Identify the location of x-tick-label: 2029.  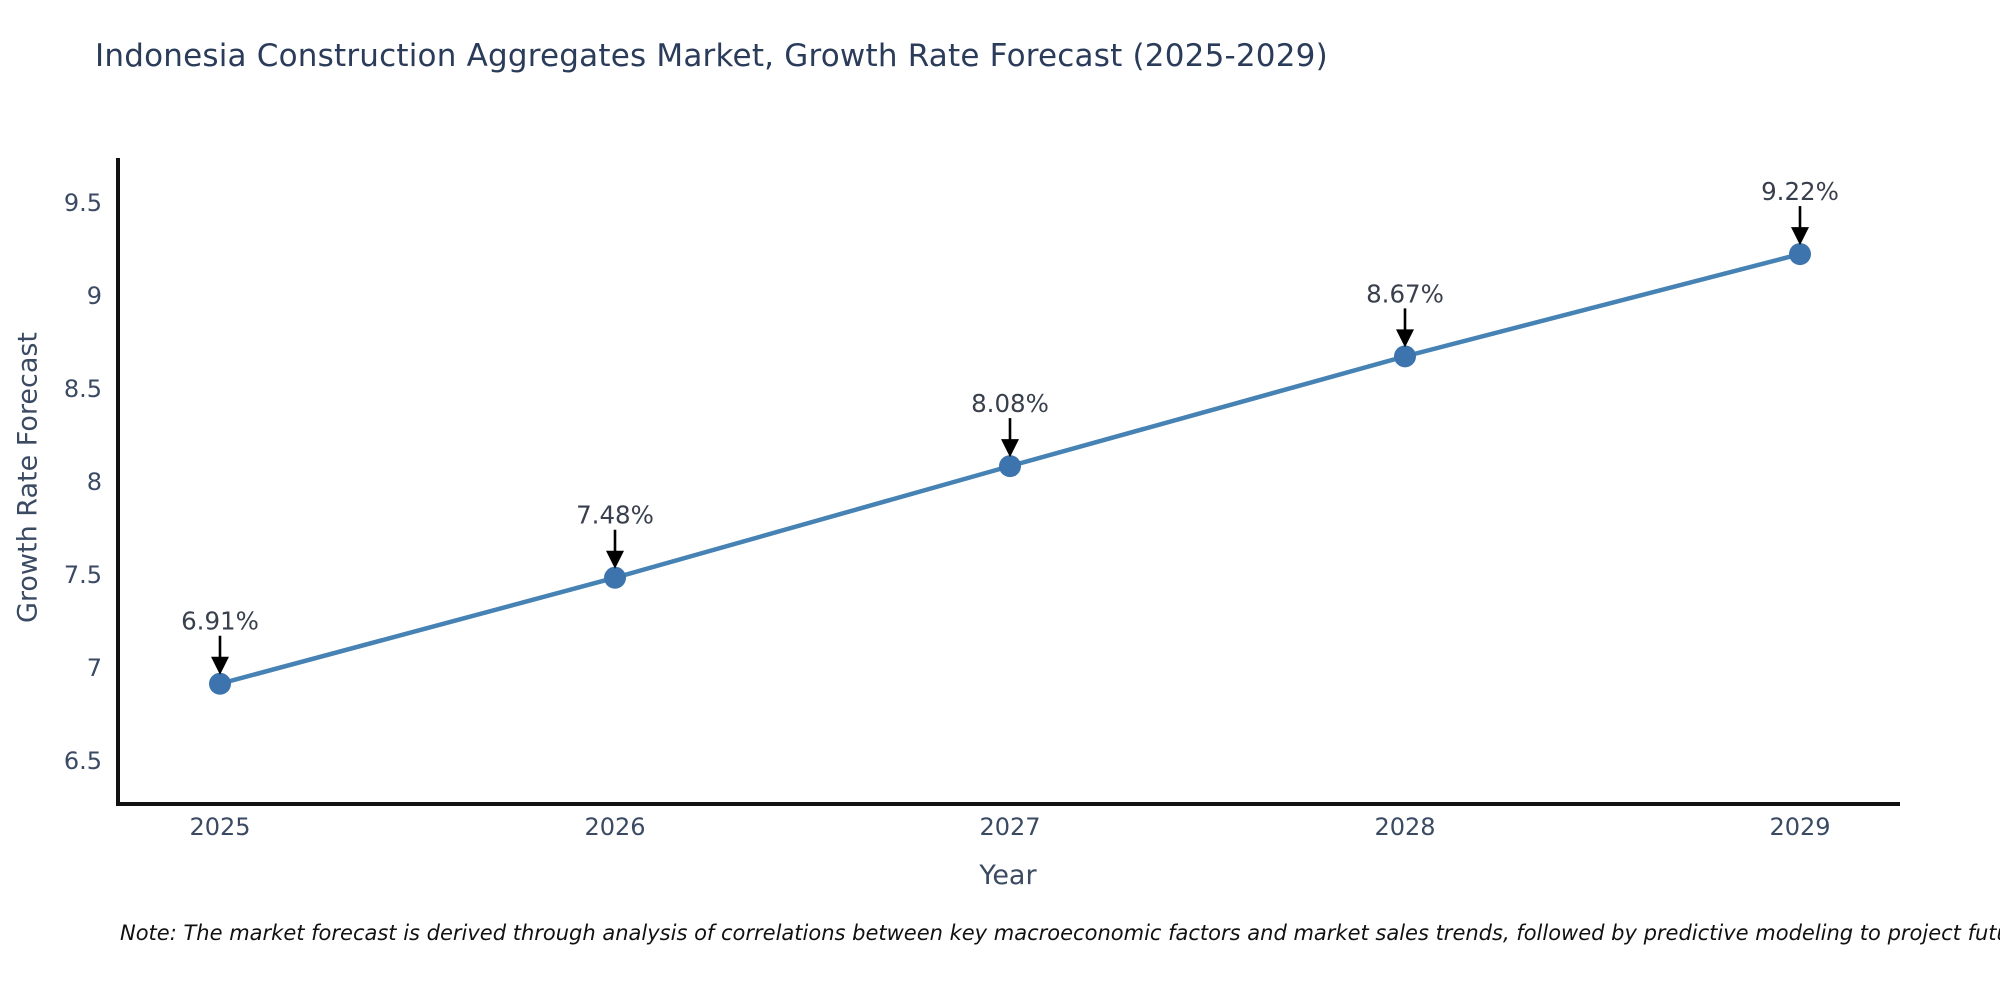
(1799, 827).